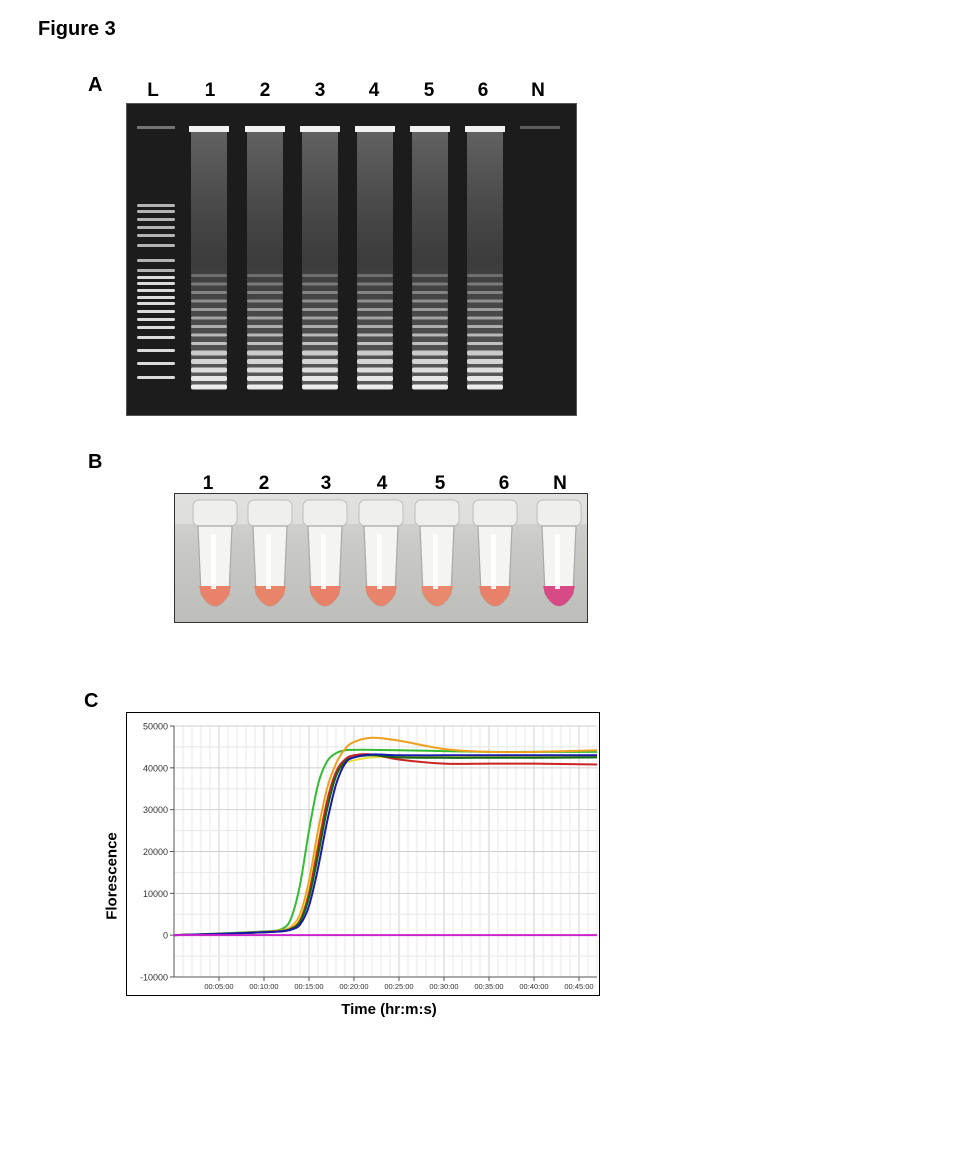 Image resolution: width=960 pixels, height=1152 pixels. I want to click on lane-label-5: 5, so click(429, 90).